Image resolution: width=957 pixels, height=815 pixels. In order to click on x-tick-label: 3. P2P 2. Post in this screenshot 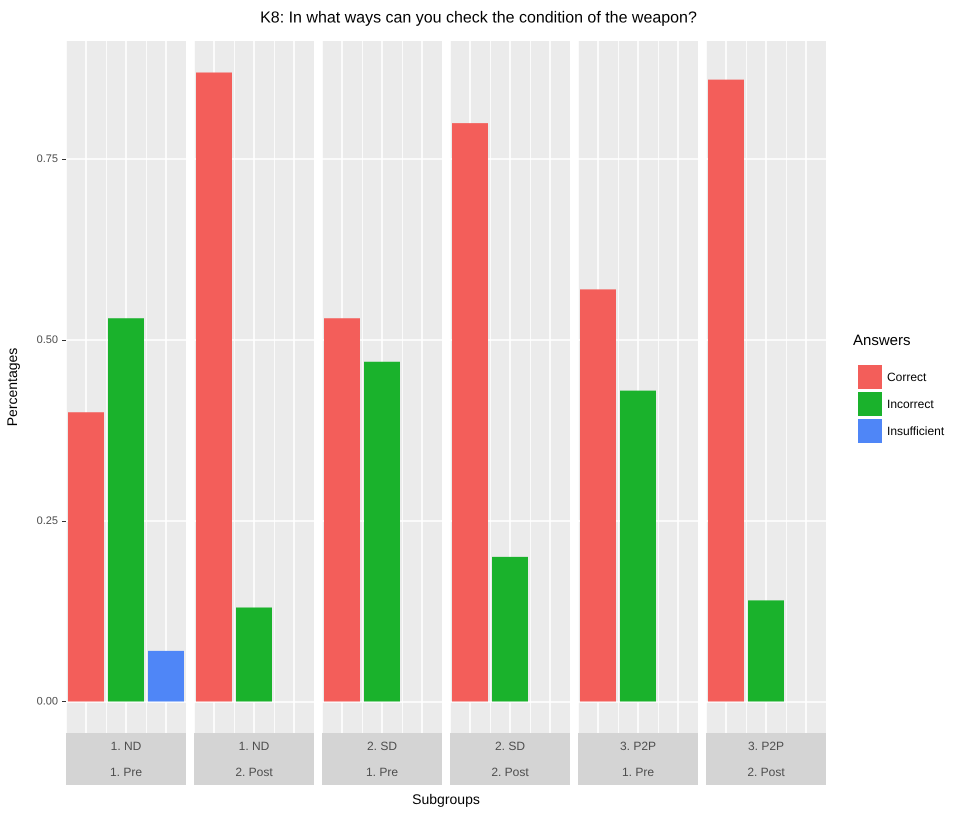, I will do `click(766, 759)`.